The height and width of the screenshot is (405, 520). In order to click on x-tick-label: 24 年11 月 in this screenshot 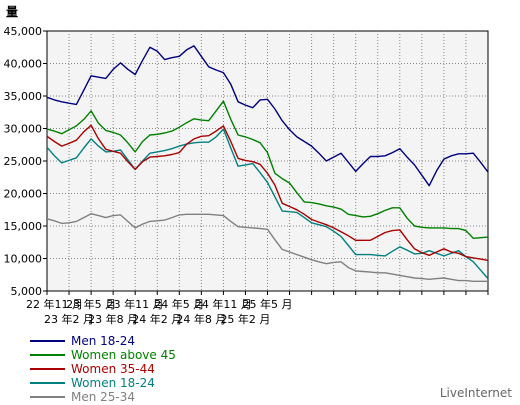, I will do `click(223, 304)`.